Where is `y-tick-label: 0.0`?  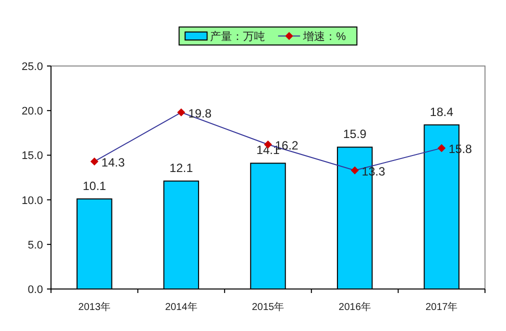 y-tick-label: 0.0 is located at coordinates (35, 290).